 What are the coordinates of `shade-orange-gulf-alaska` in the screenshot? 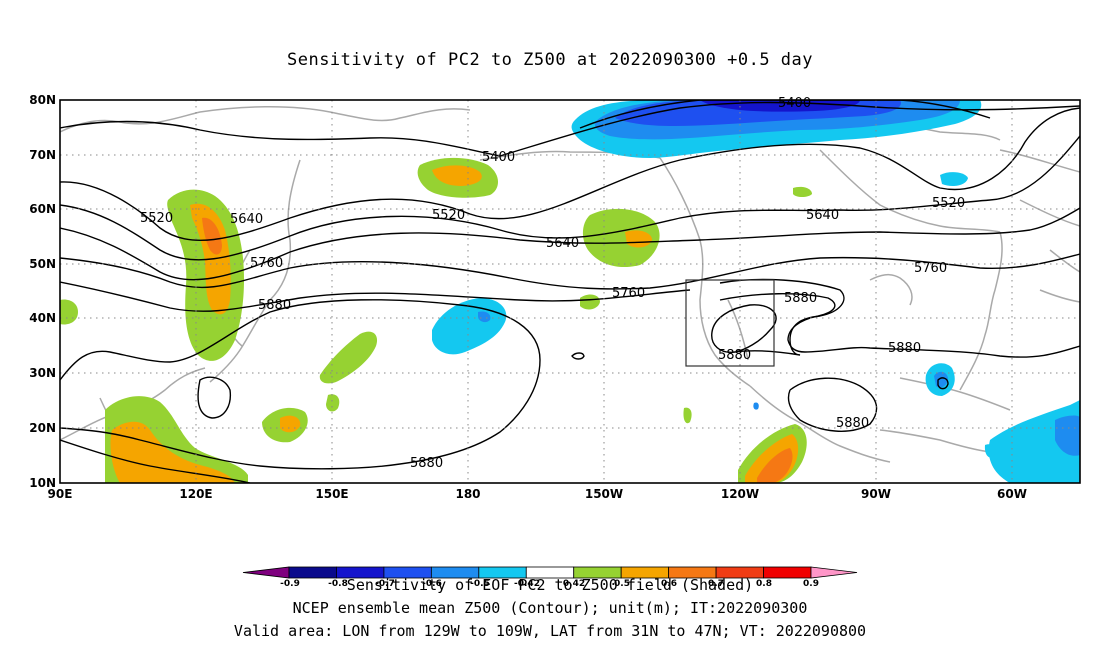 It's located at (638, 239).